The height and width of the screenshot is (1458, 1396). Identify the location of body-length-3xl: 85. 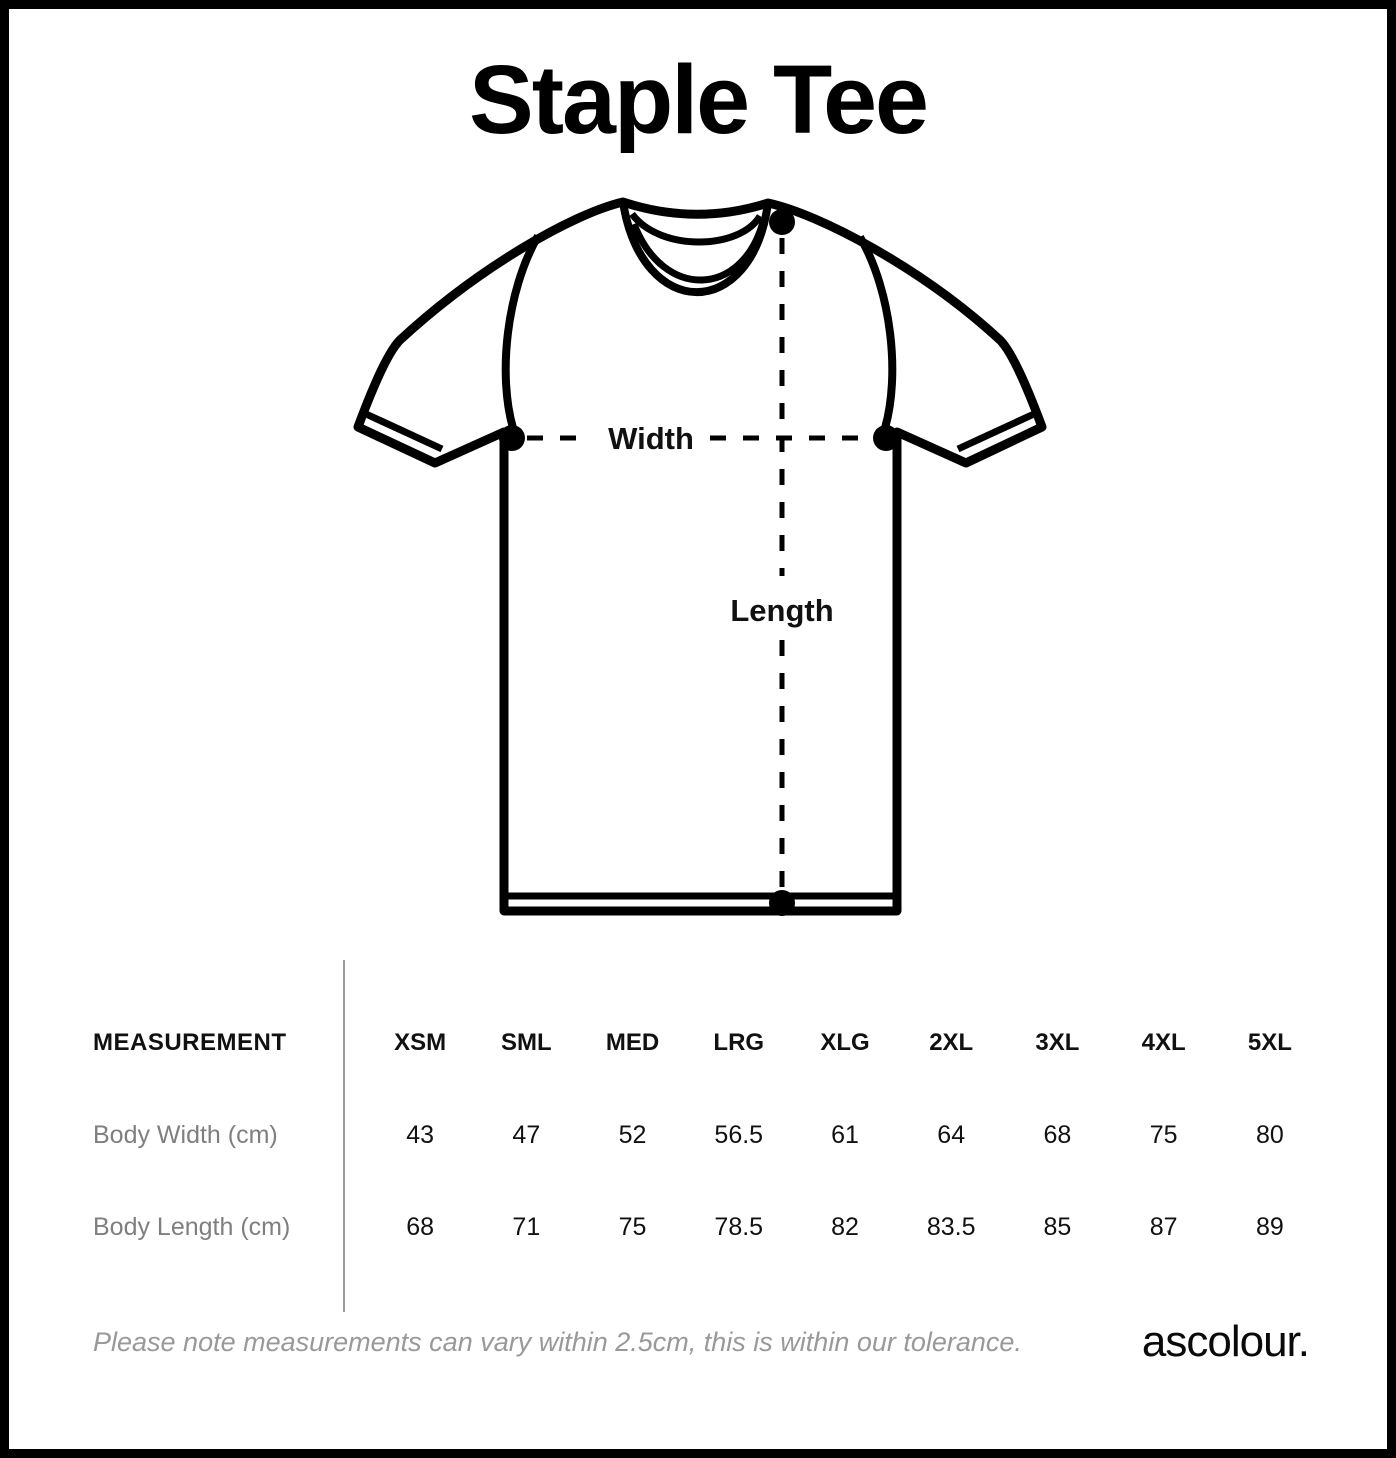
(1057, 1226).